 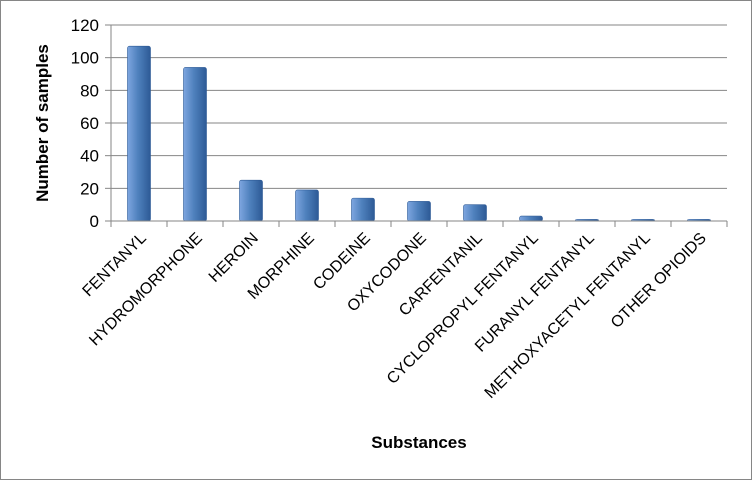 I want to click on bar-fentanyl, so click(x=139, y=133).